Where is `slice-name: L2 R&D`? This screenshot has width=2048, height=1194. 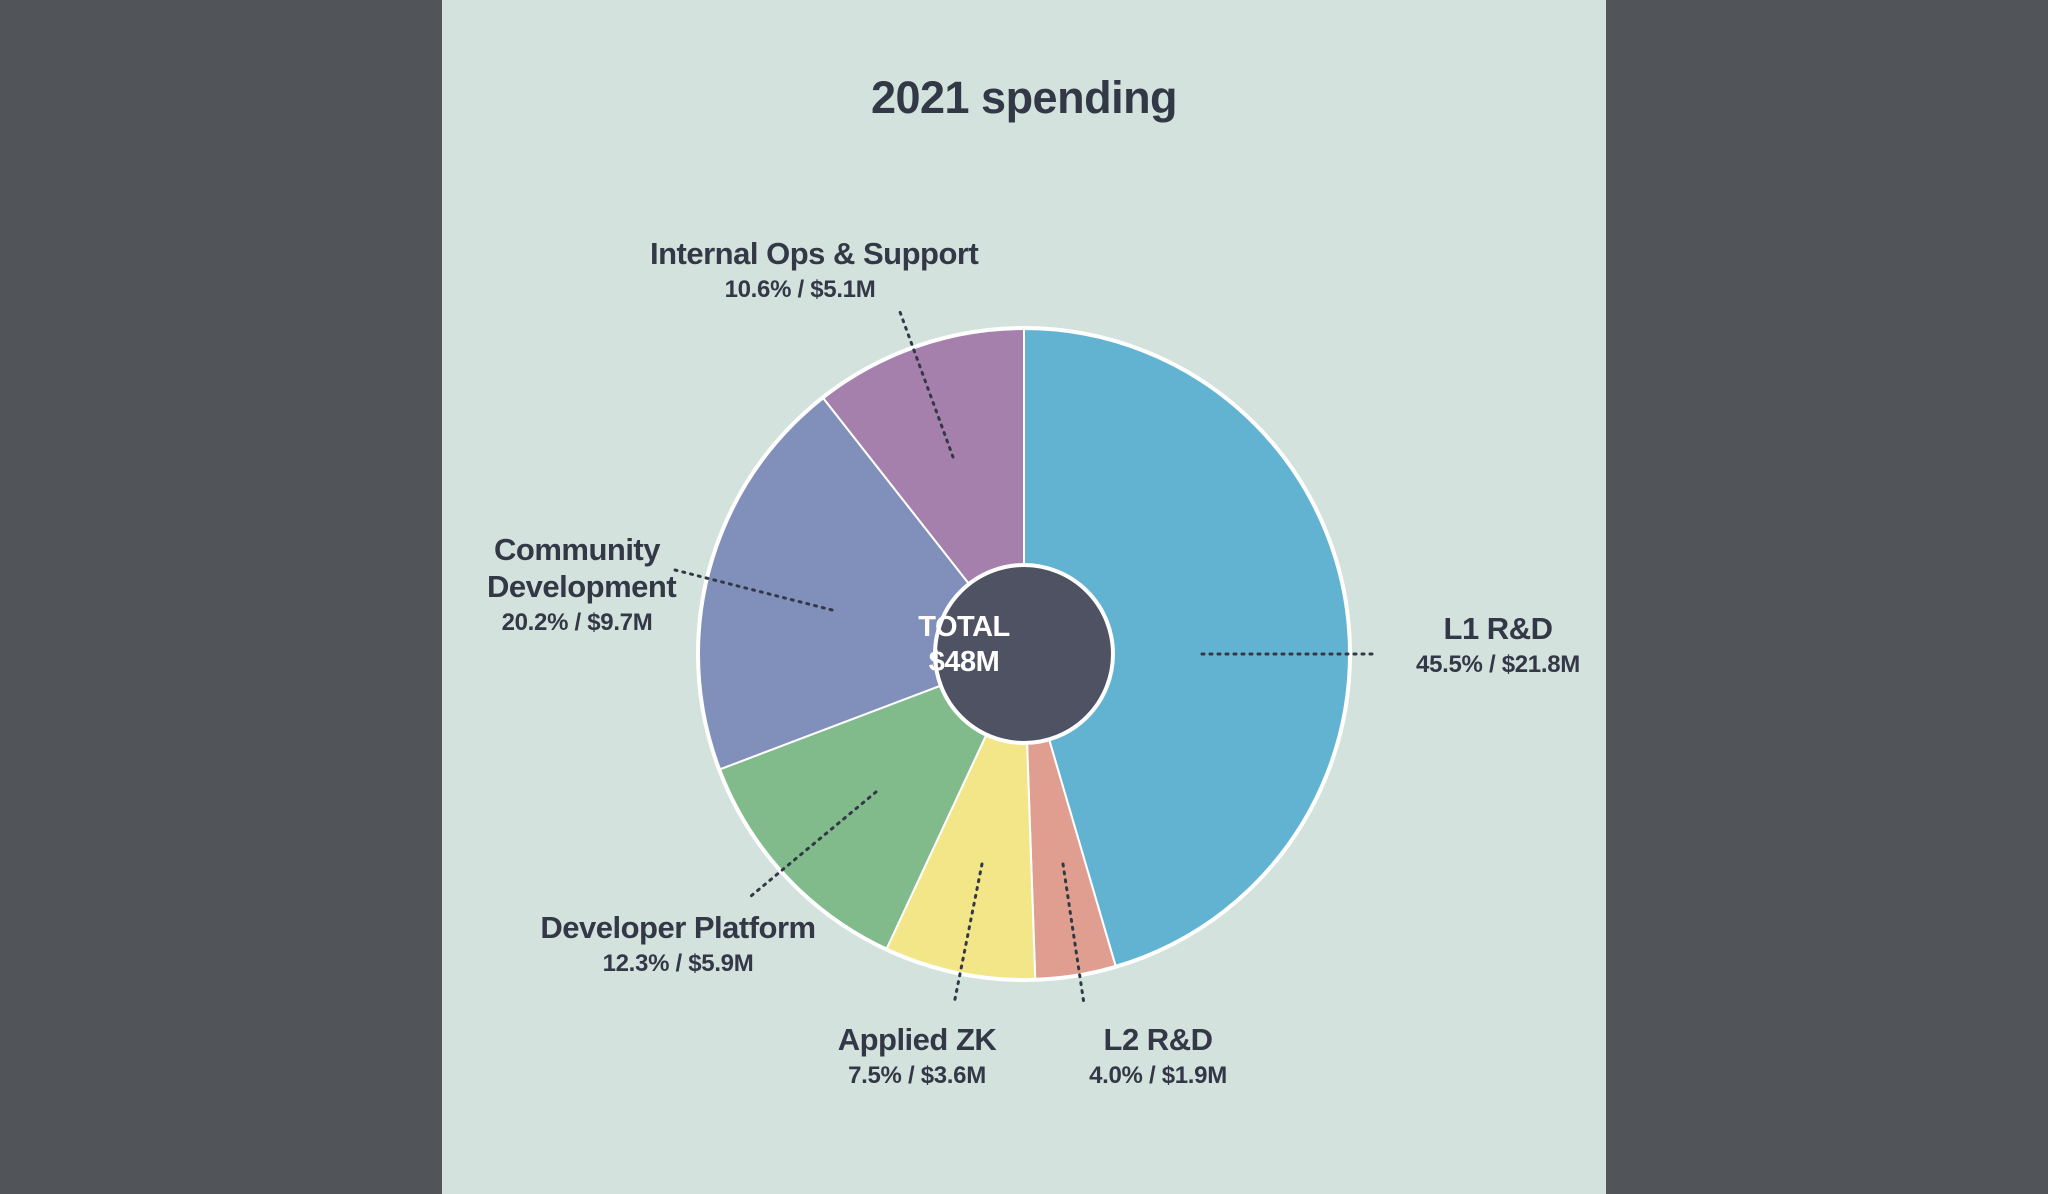 slice-name: L2 R&D is located at coordinates (1158, 1039).